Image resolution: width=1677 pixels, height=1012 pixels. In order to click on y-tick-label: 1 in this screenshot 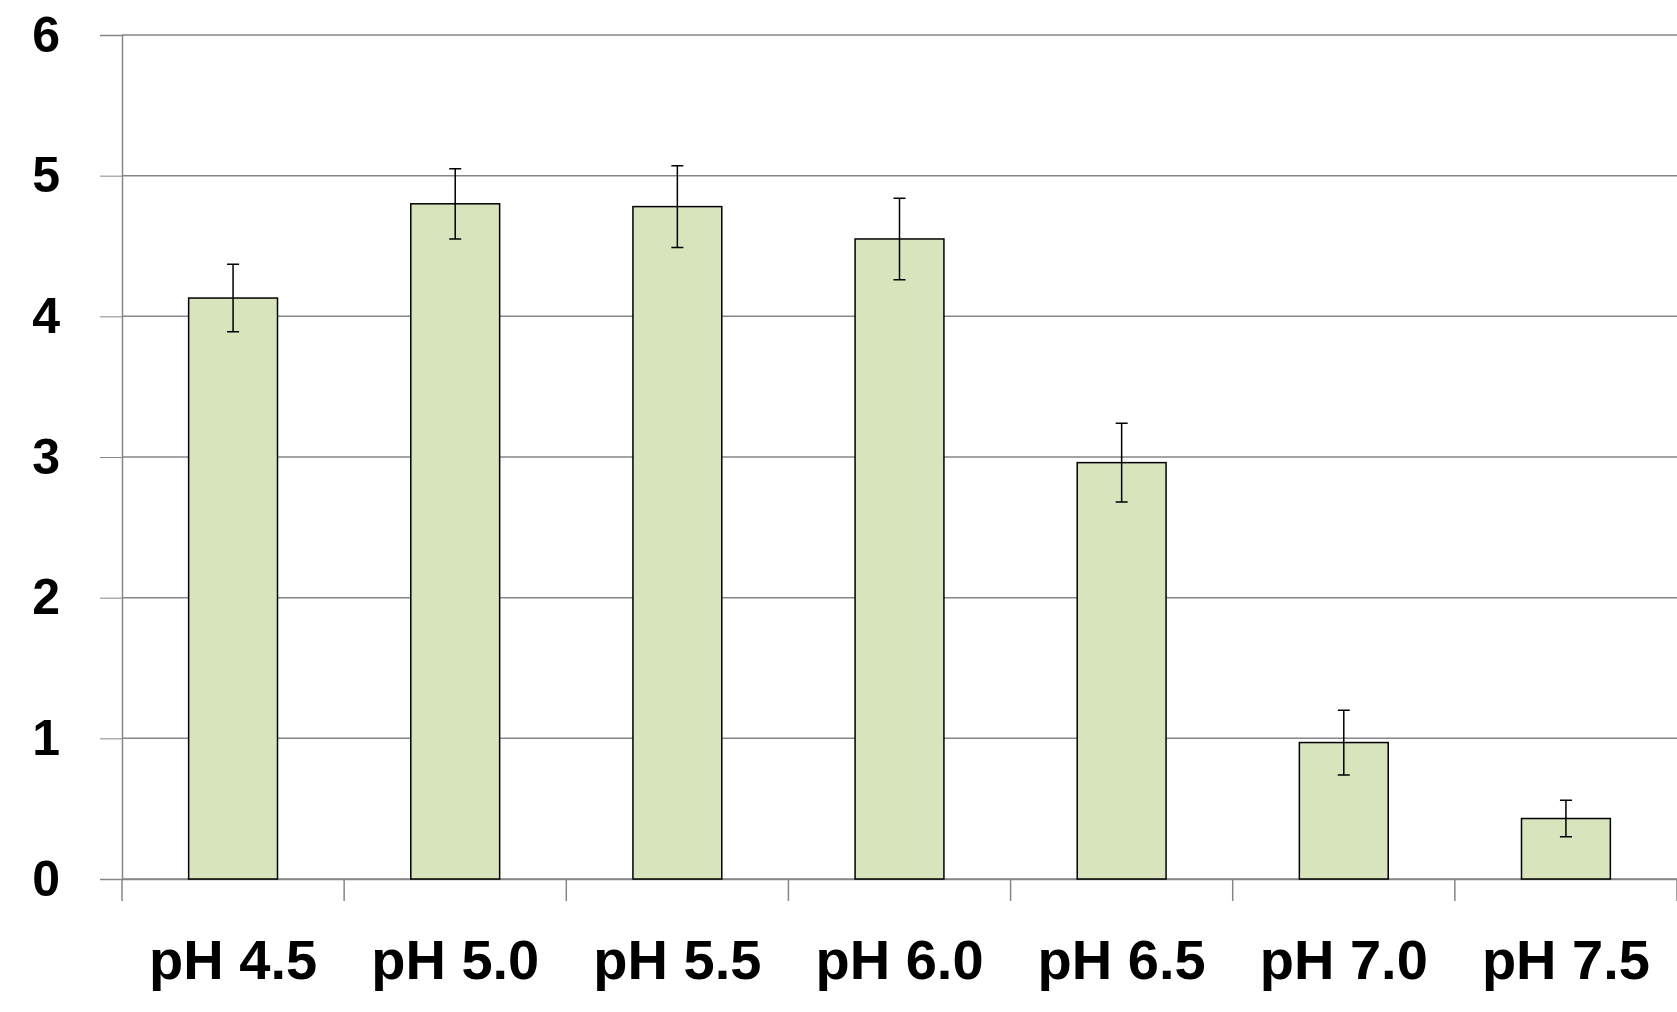, I will do `click(46, 737)`.